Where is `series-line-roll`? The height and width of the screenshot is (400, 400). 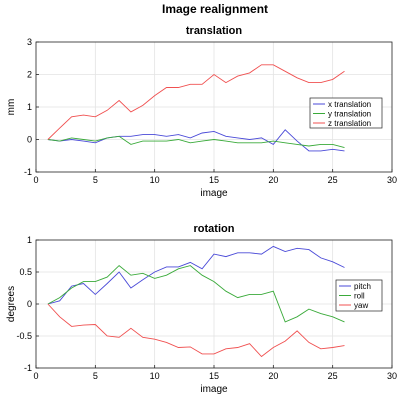 series-line-roll is located at coordinates (196, 293).